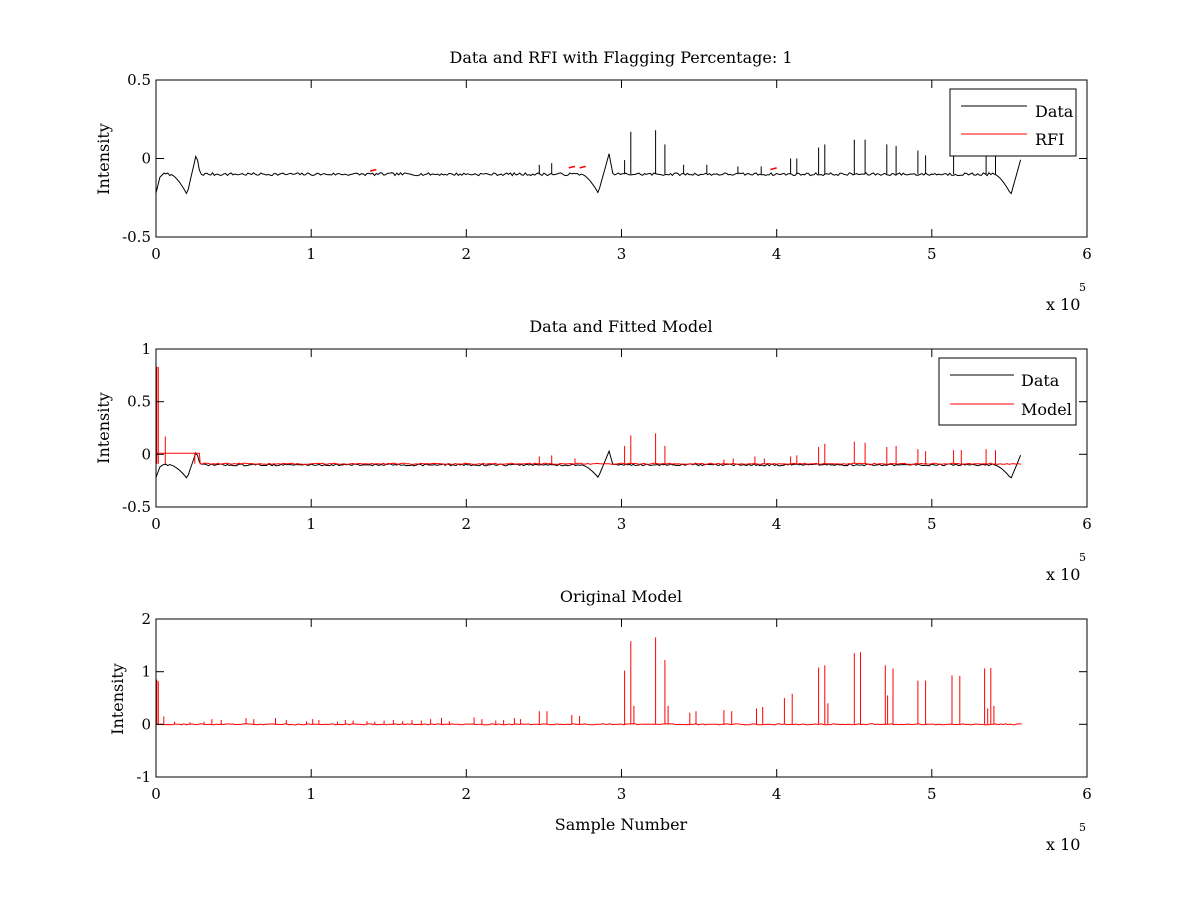 This screenshot has height=900, width=1200. Describe the element at coordinates (589, 422) in the screenshot. I see `axes-2-series-group` at that location.